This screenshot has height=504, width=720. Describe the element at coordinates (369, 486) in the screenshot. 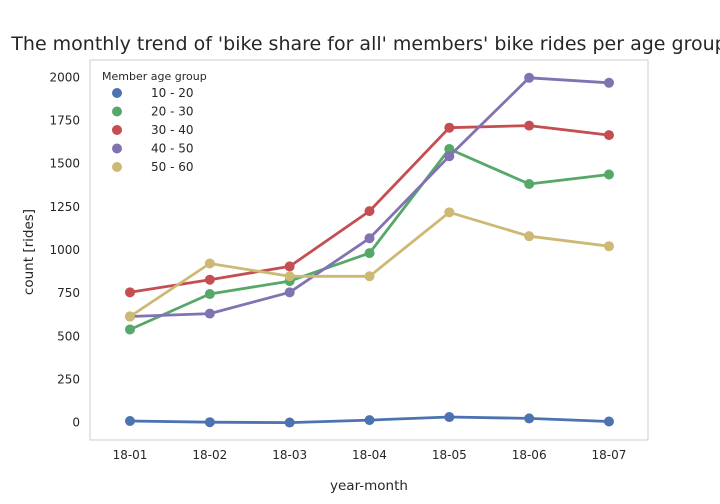

I see `x-axis-label: year-month` at that location.